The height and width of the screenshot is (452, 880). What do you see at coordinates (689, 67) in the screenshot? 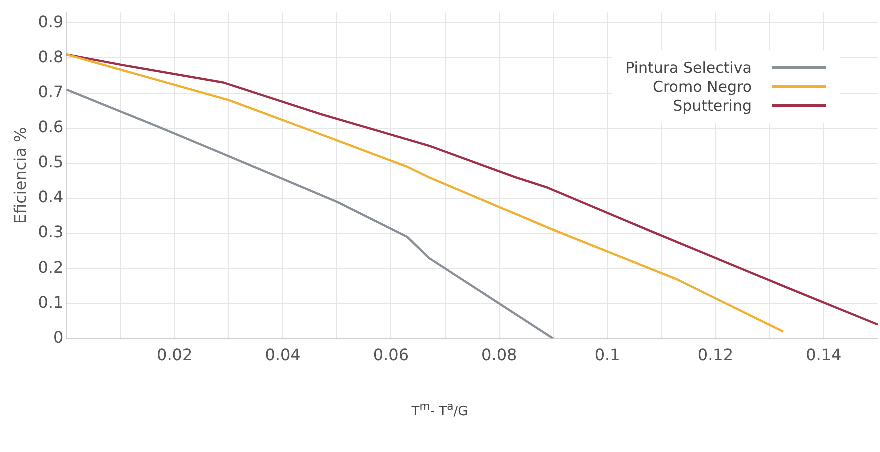
I see `legend-label: Pintura Selectiva` at bounding box center [689, 67].